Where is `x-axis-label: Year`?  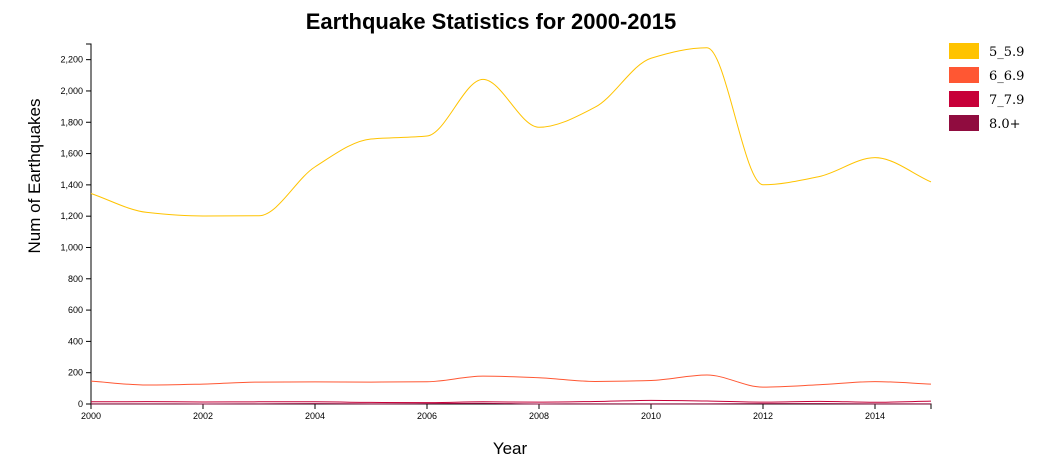
x-axis-label: Year is located at coordinates (510, 448).